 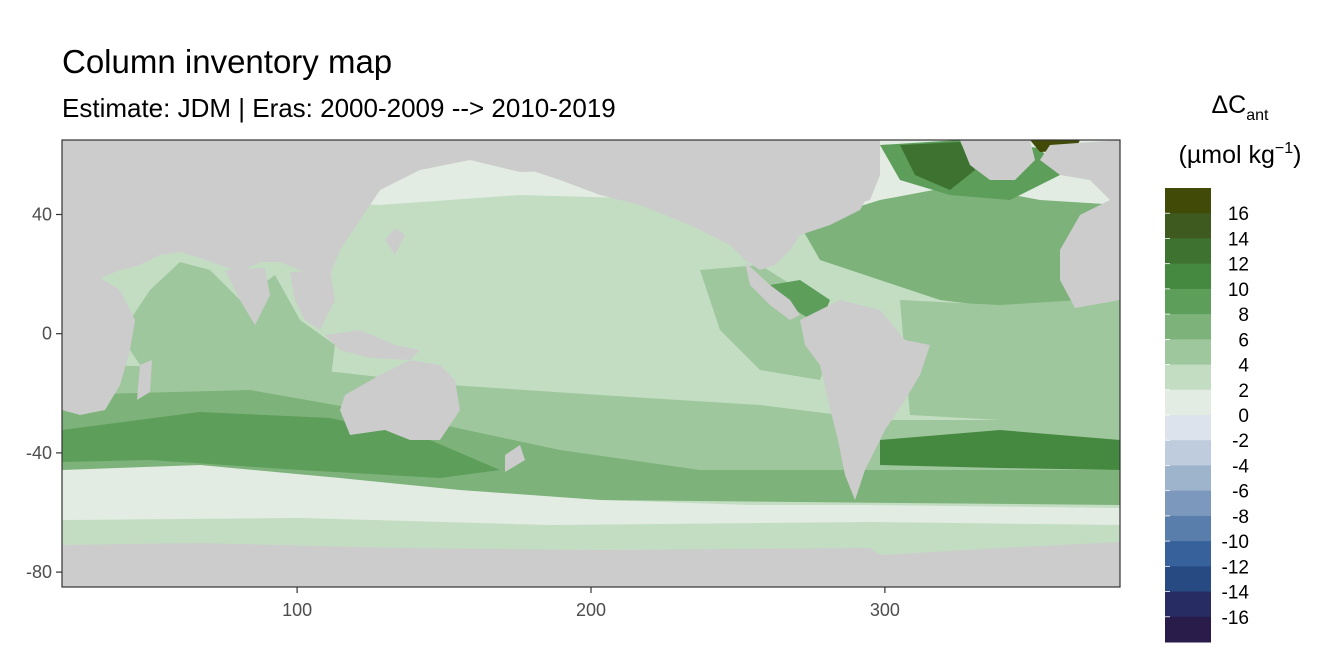 I want to click on legend-colorbar, so click(x=1188, y=415).